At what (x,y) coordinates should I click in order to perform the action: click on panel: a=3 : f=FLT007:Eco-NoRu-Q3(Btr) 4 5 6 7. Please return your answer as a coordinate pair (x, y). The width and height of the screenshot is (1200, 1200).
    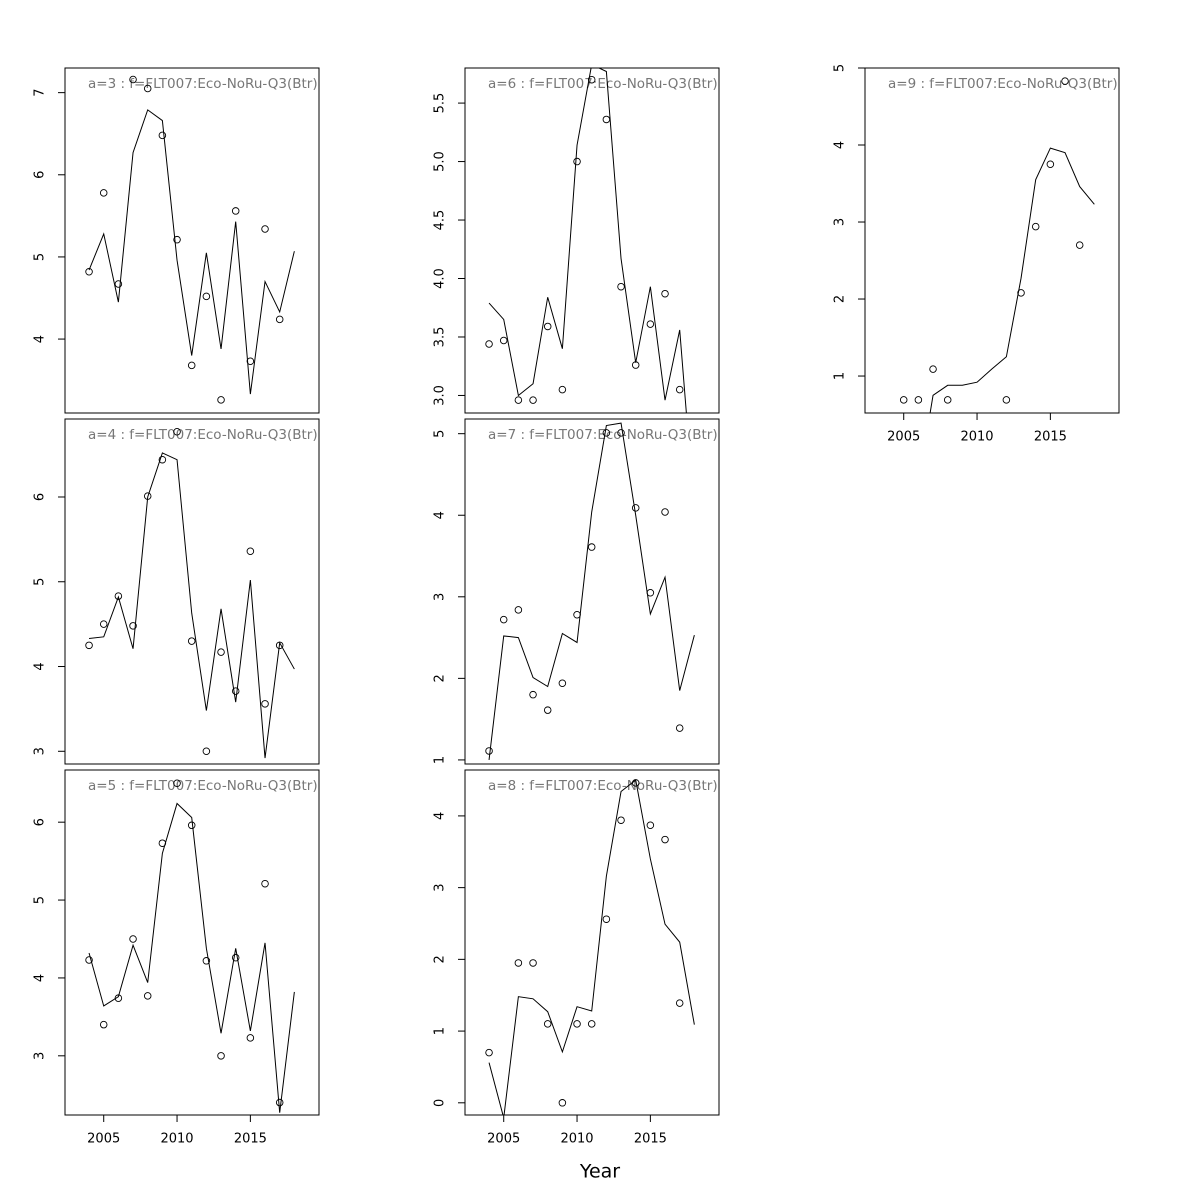
    Looking at the image, I should click on (176, 240).